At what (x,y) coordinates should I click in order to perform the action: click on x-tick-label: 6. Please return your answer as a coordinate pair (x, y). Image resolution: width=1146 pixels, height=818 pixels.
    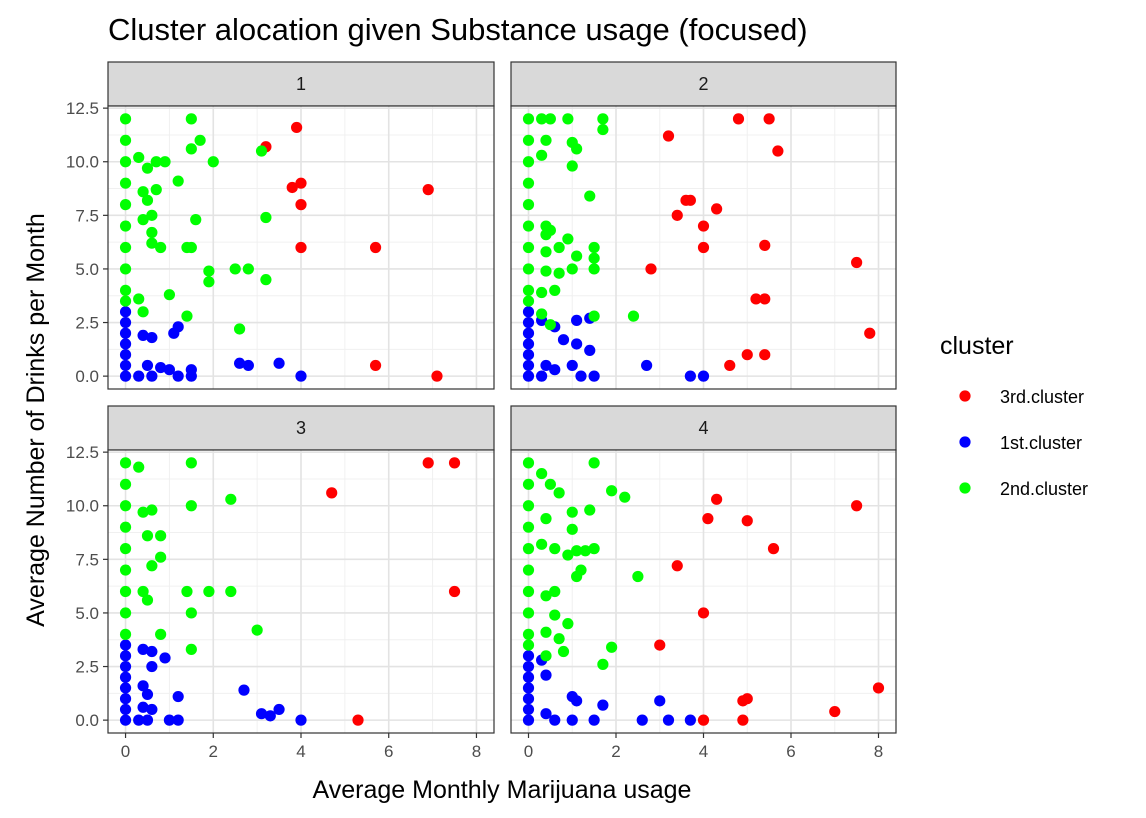
    Looking at the image, I should click on (790, 751).